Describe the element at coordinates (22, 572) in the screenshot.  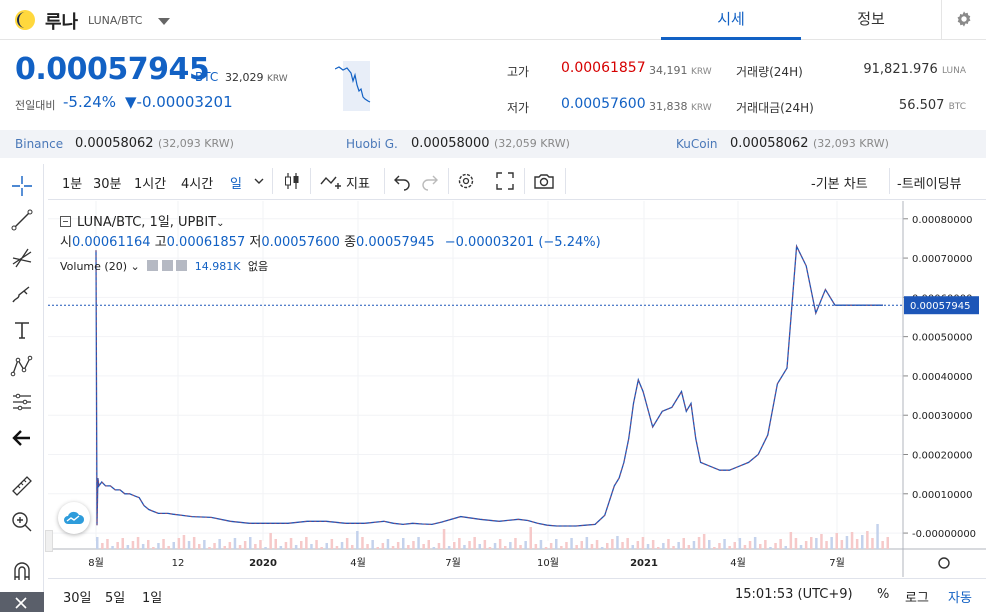
I see `magnet-icon` at that location.